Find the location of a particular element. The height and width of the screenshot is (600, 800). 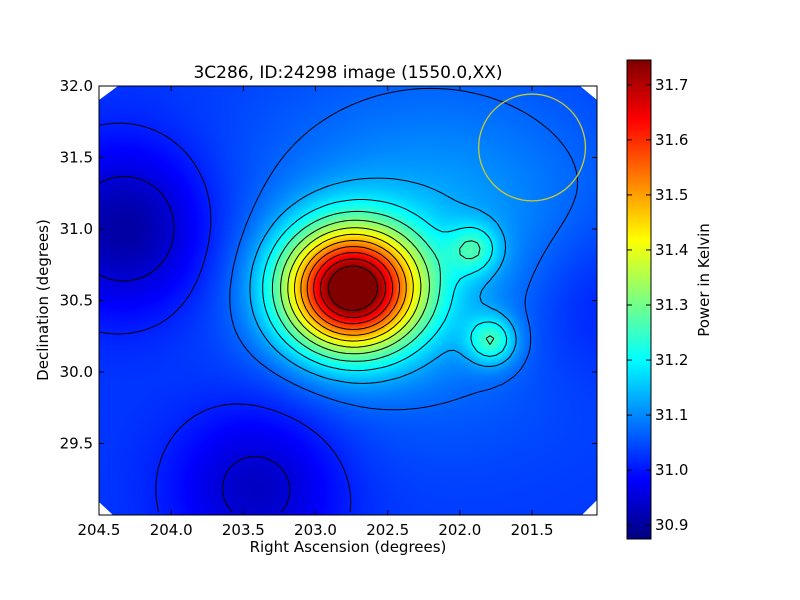

y-tick-label: 31.0 is located at coordinates (76, 229).